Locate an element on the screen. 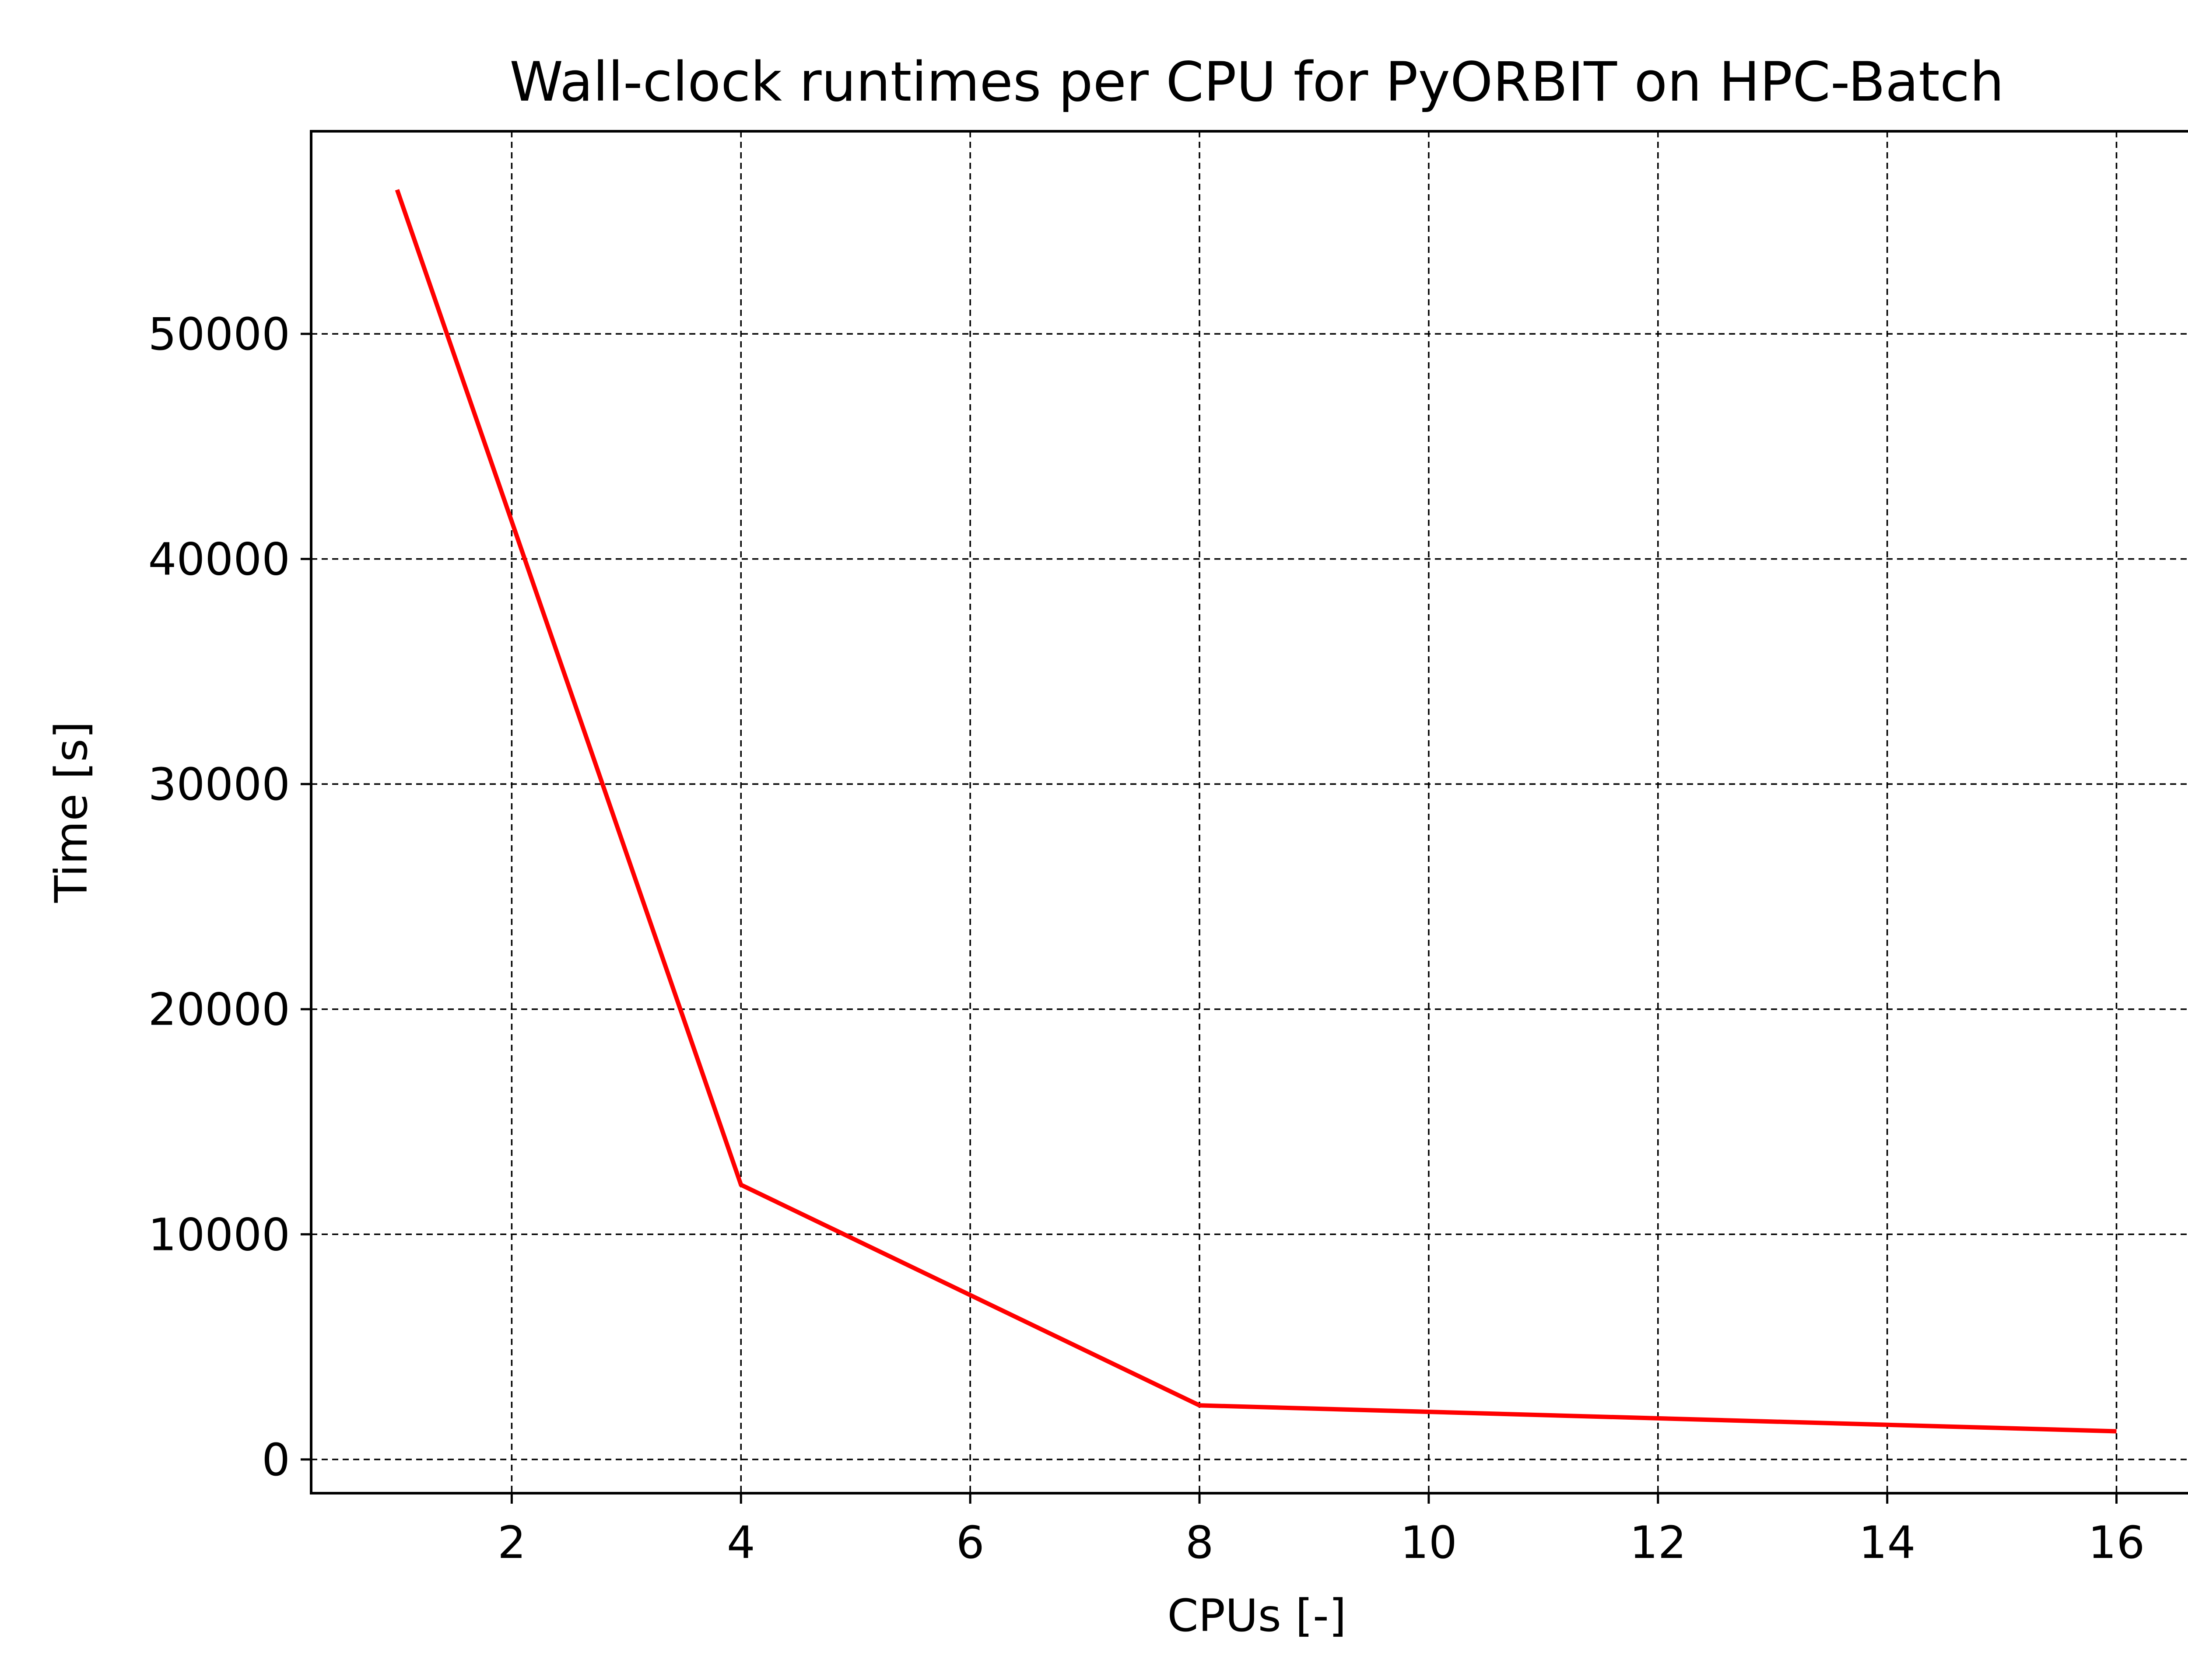  y-tick-label: 40000 is located at coordinates (219, 560).